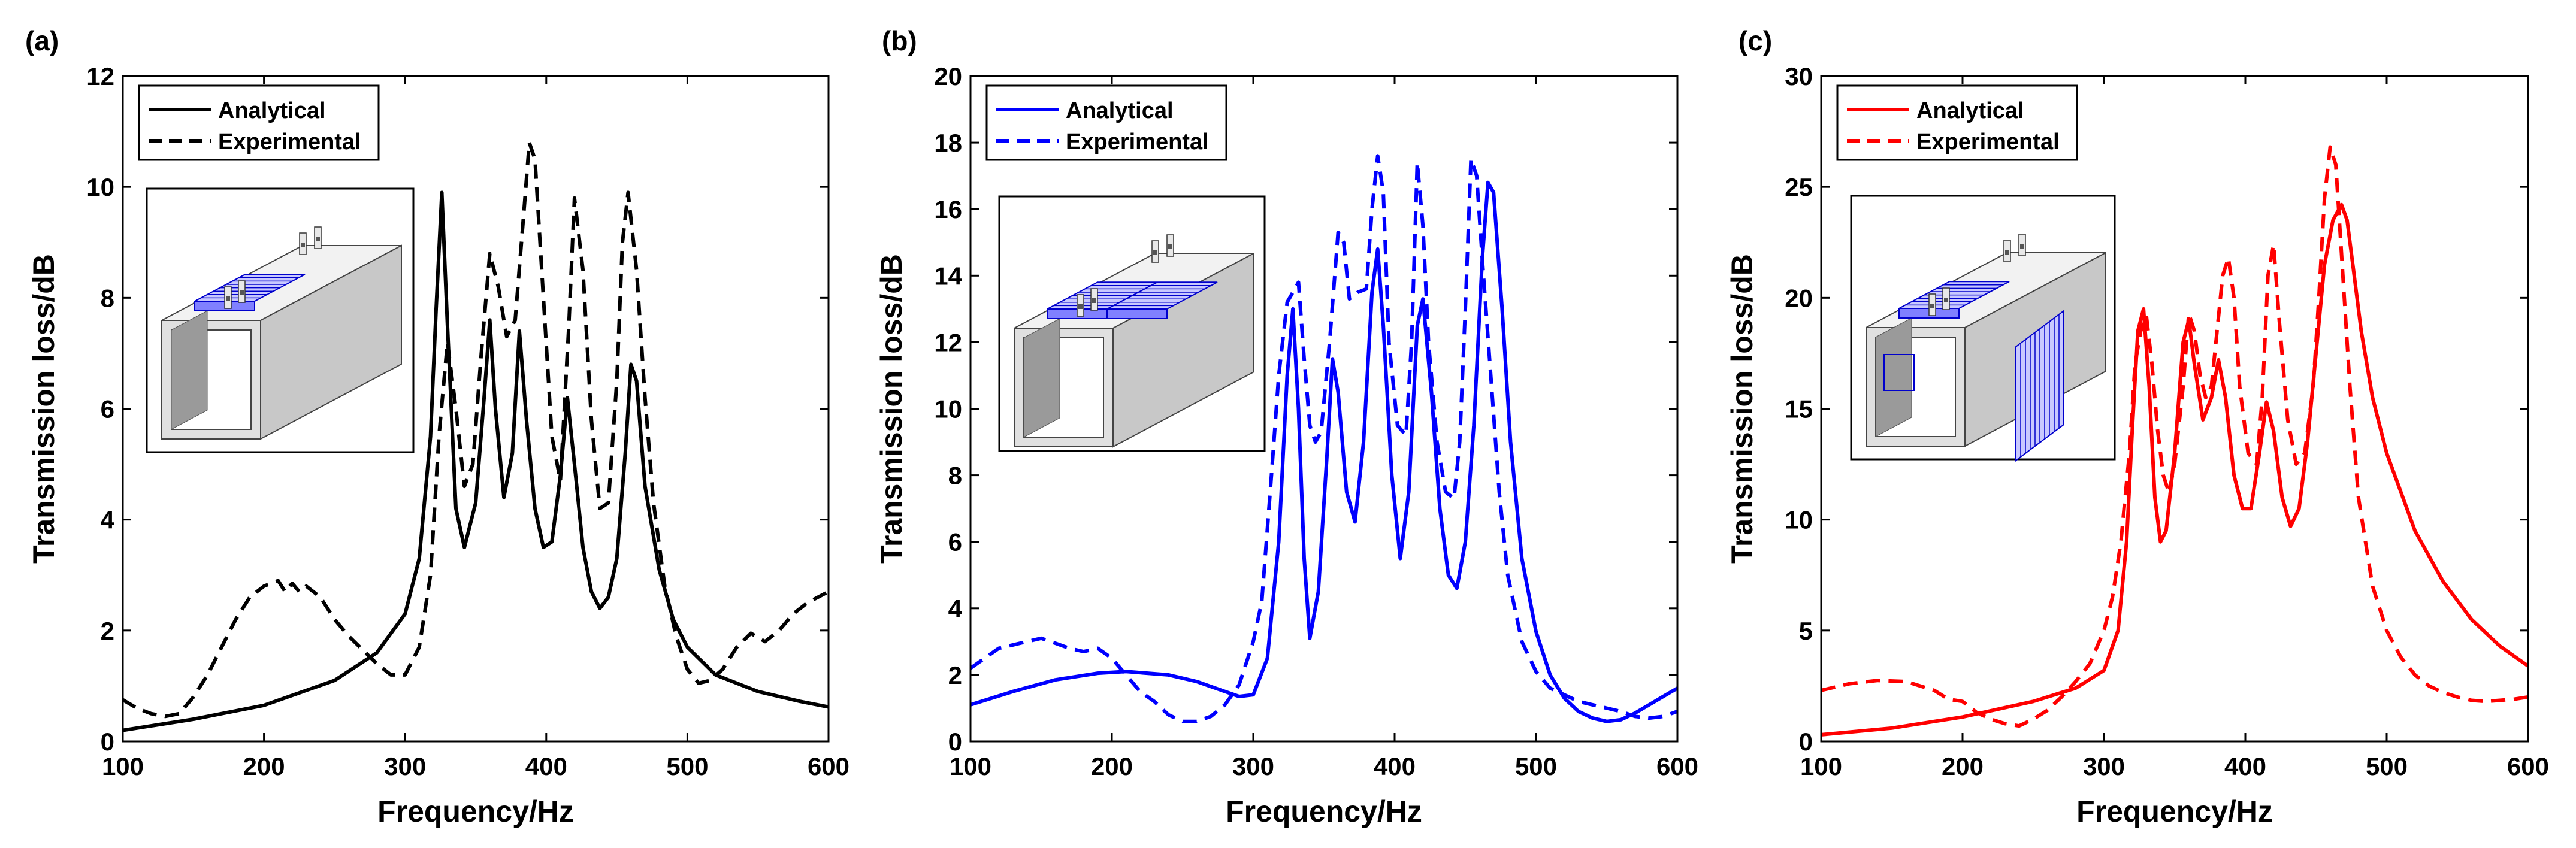 Image resolution: width=2576 pixels, height=848 pixels. I want to click on y-tick-label: 16, so click(948, 209).